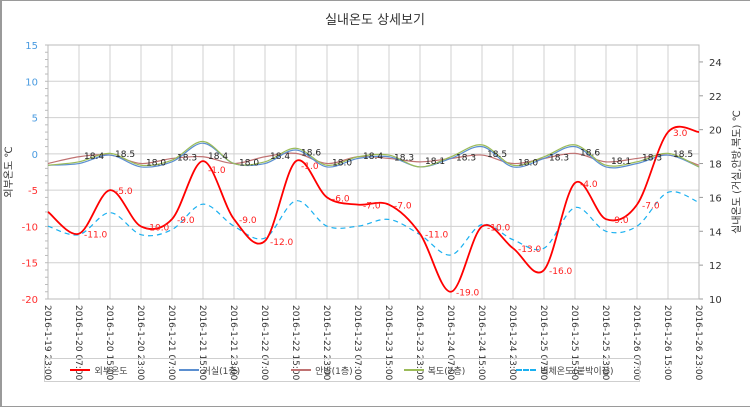 The height and width of the screenshot is (407, 750). I want to click on right-tick-label: 22, so click(715, 97).